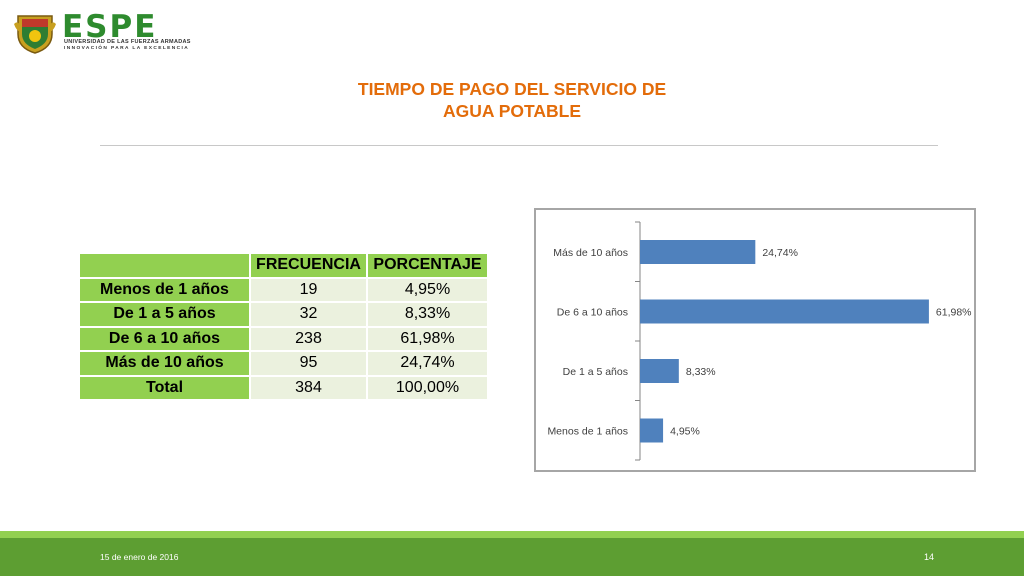  What do you see at coordinates (587, 432) in the screenshot?
I see `category-tick-label: Menos de 1 años` at bounding box center [587, 432].